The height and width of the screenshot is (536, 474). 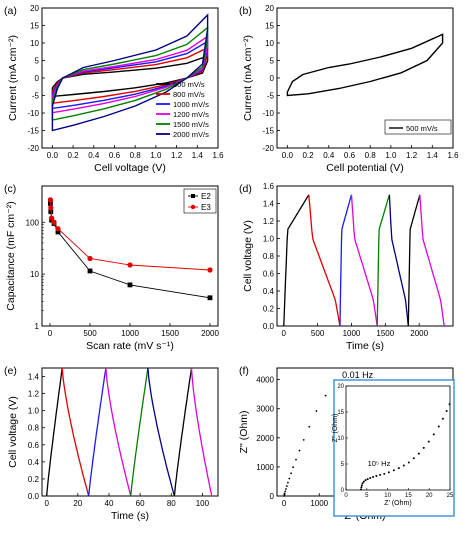 I want to click on inset-y-tick-label: 20, so click(x=340, y=387).